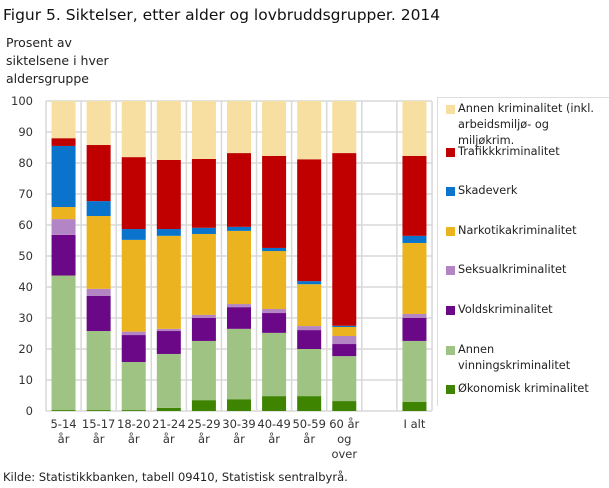 The width and height of the screenshot is (609, 488). What do you see at coordinates (98, 424) in the screenshot?
I see `x-tick-label: 15-17` at bounding box center [98, 424].